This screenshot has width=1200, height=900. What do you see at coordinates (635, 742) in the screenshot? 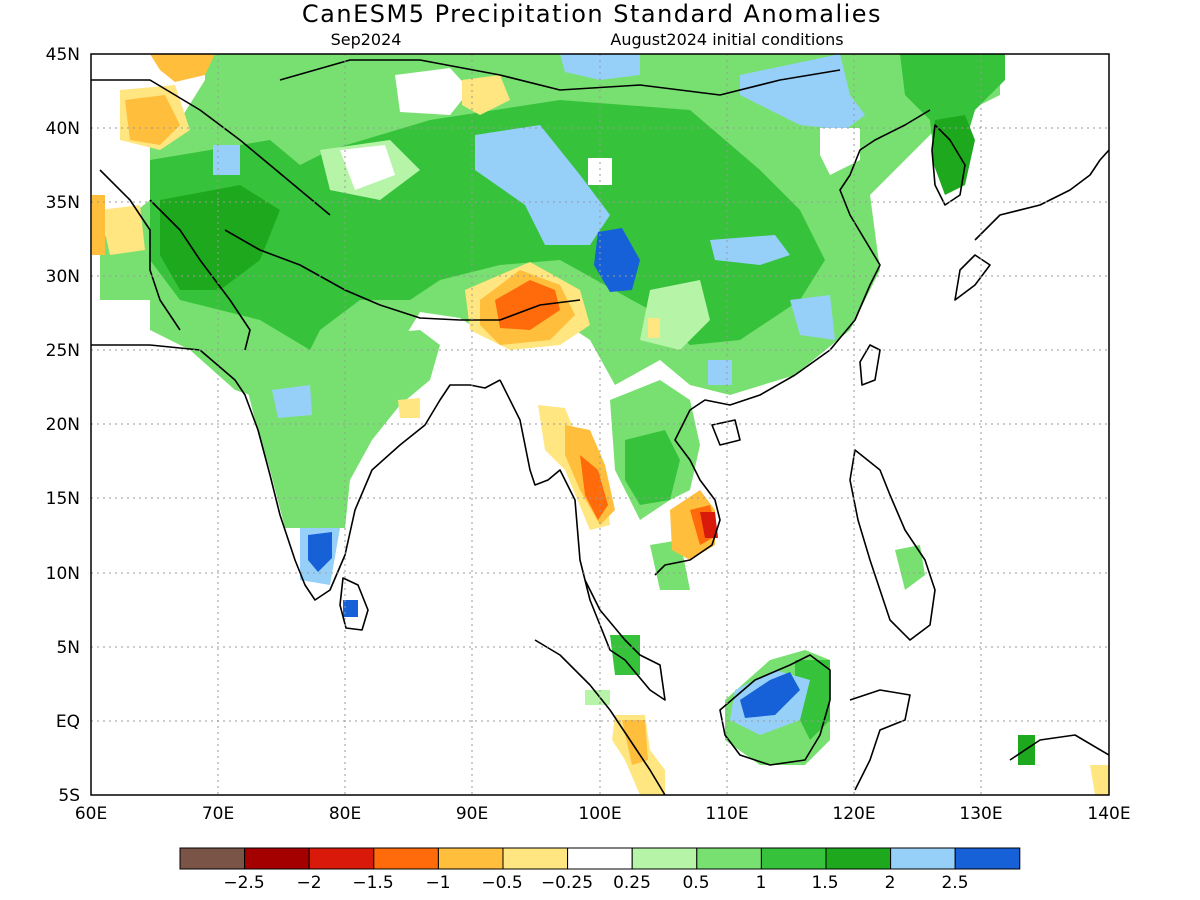
I see `field-orange-sumatra` at bounding box center [635, 742].